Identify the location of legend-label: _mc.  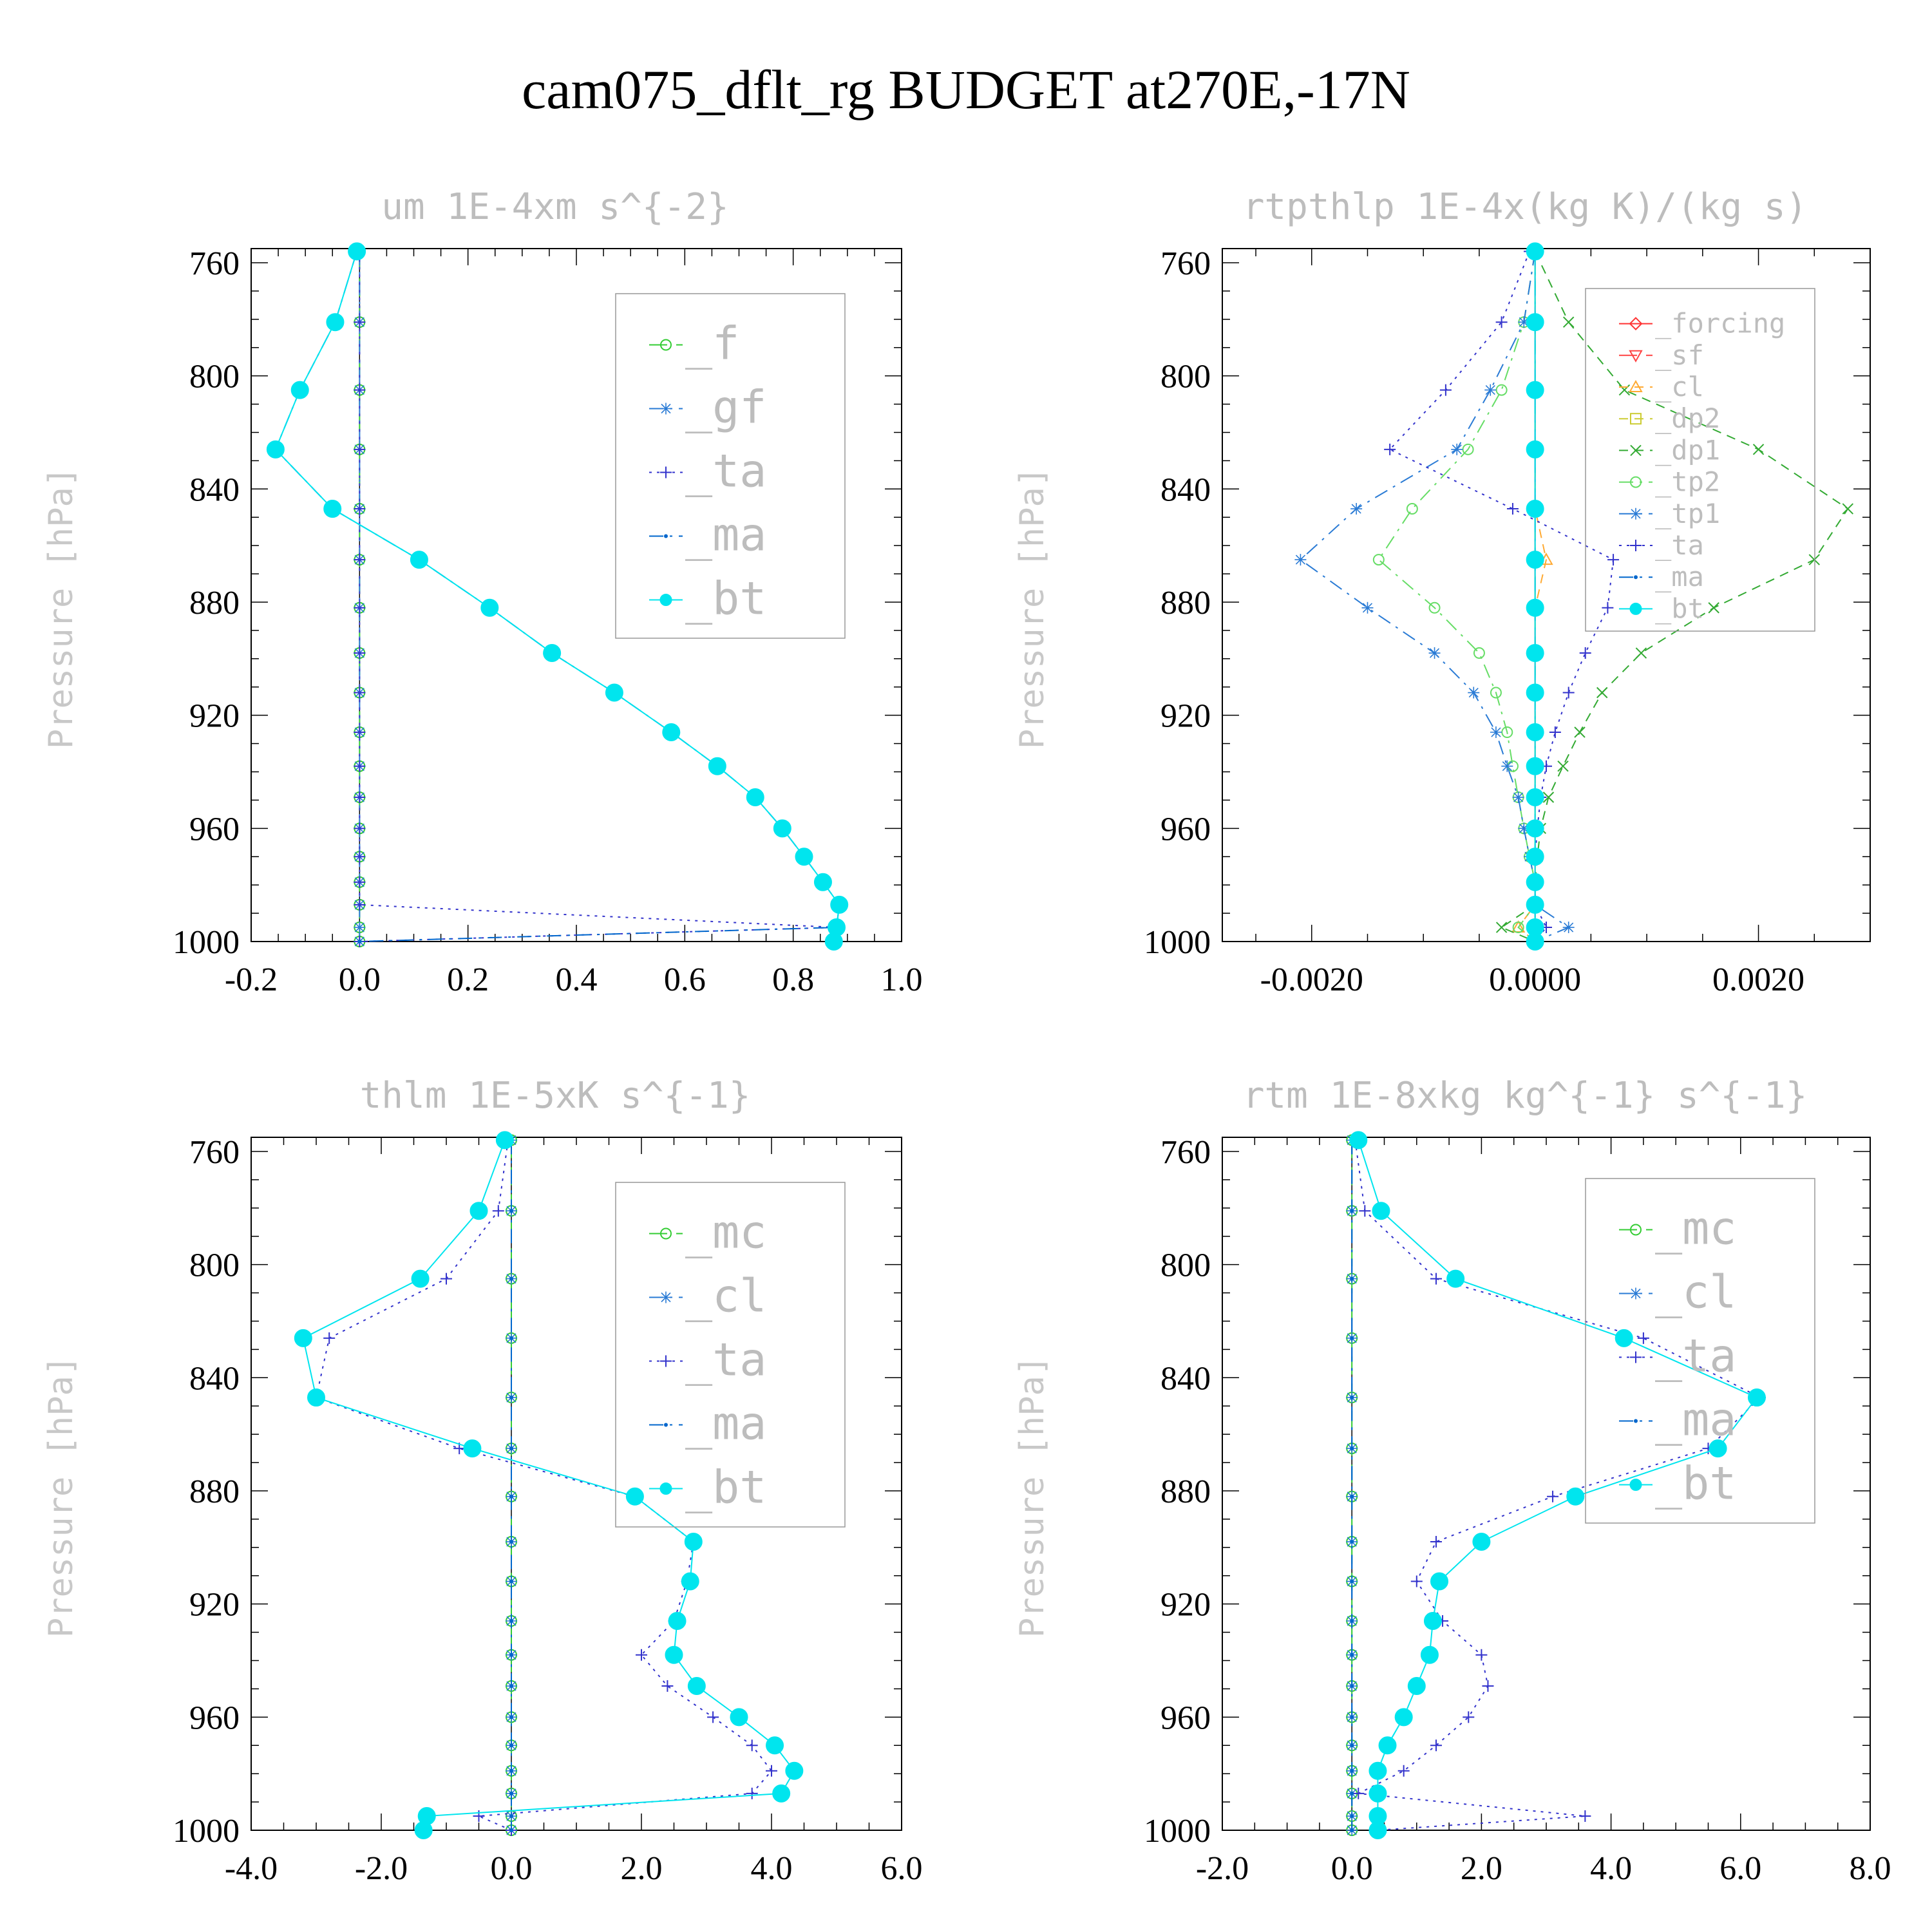
(1696, 1228).